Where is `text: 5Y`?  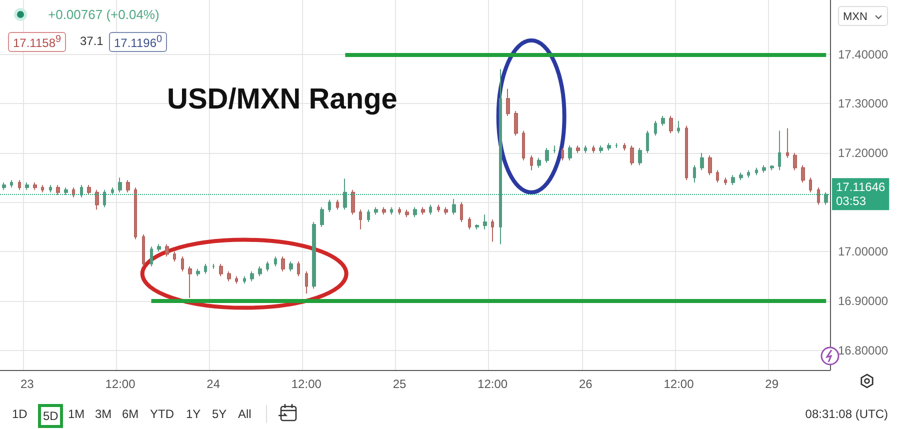 text: 5Y is located at coordinates (219, 414).